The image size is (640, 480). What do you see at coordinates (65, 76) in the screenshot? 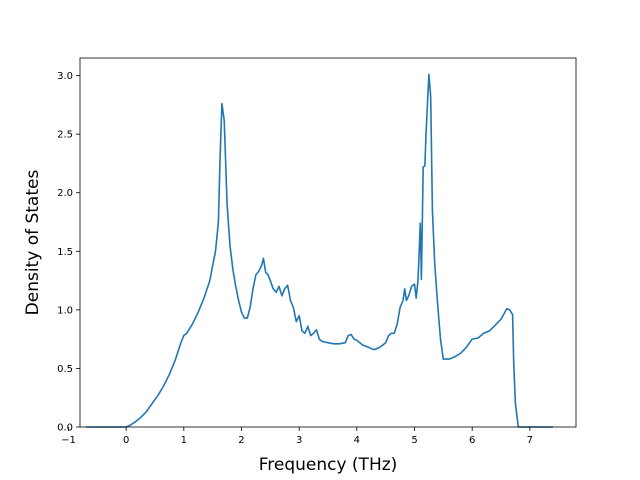
I see `y-tick-label: 3.0` at bounding box center [65, 76].